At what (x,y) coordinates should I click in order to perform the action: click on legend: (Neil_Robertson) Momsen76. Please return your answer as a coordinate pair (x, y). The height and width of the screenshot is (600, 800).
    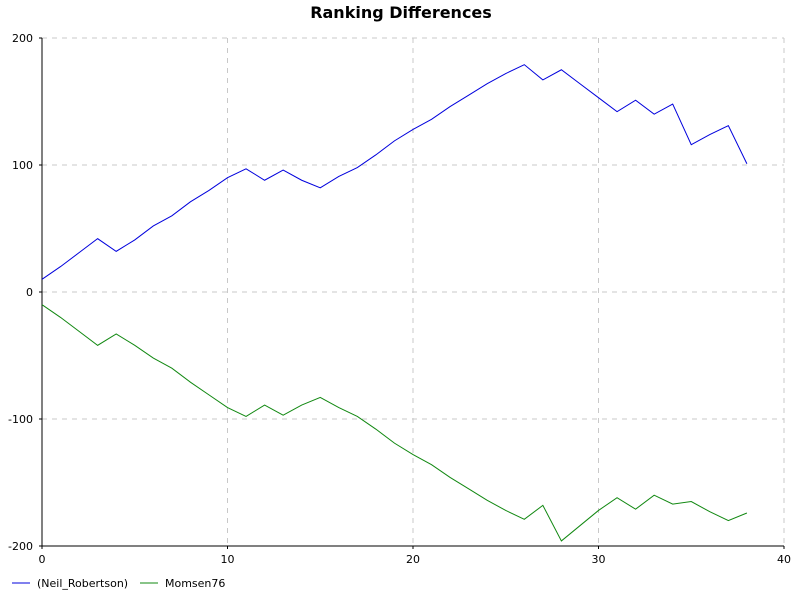
    Looking at the image, I should click on (118, 583).